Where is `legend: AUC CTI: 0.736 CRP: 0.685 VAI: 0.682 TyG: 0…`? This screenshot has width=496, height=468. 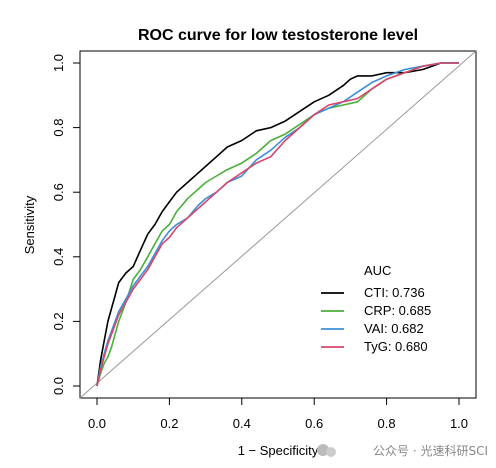
legend: AUC CTI: 0.736 CRP: 0.685 VAI: 0.682 TyG: 0… is located at coordinates (376, 308).